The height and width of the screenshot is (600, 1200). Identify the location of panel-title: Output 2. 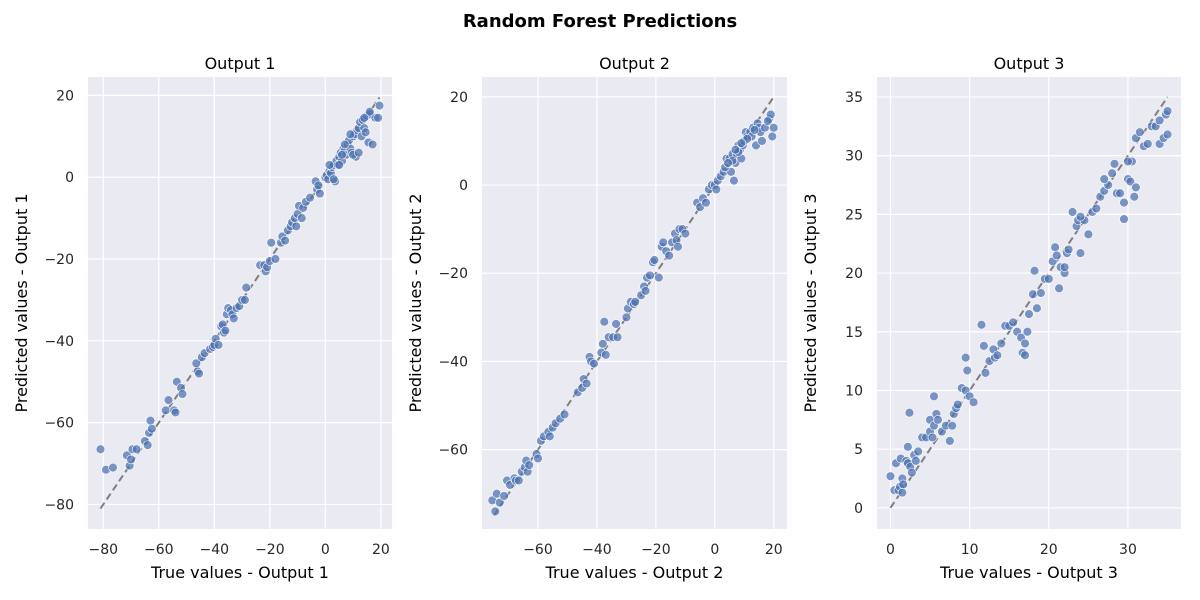
(634, 63).